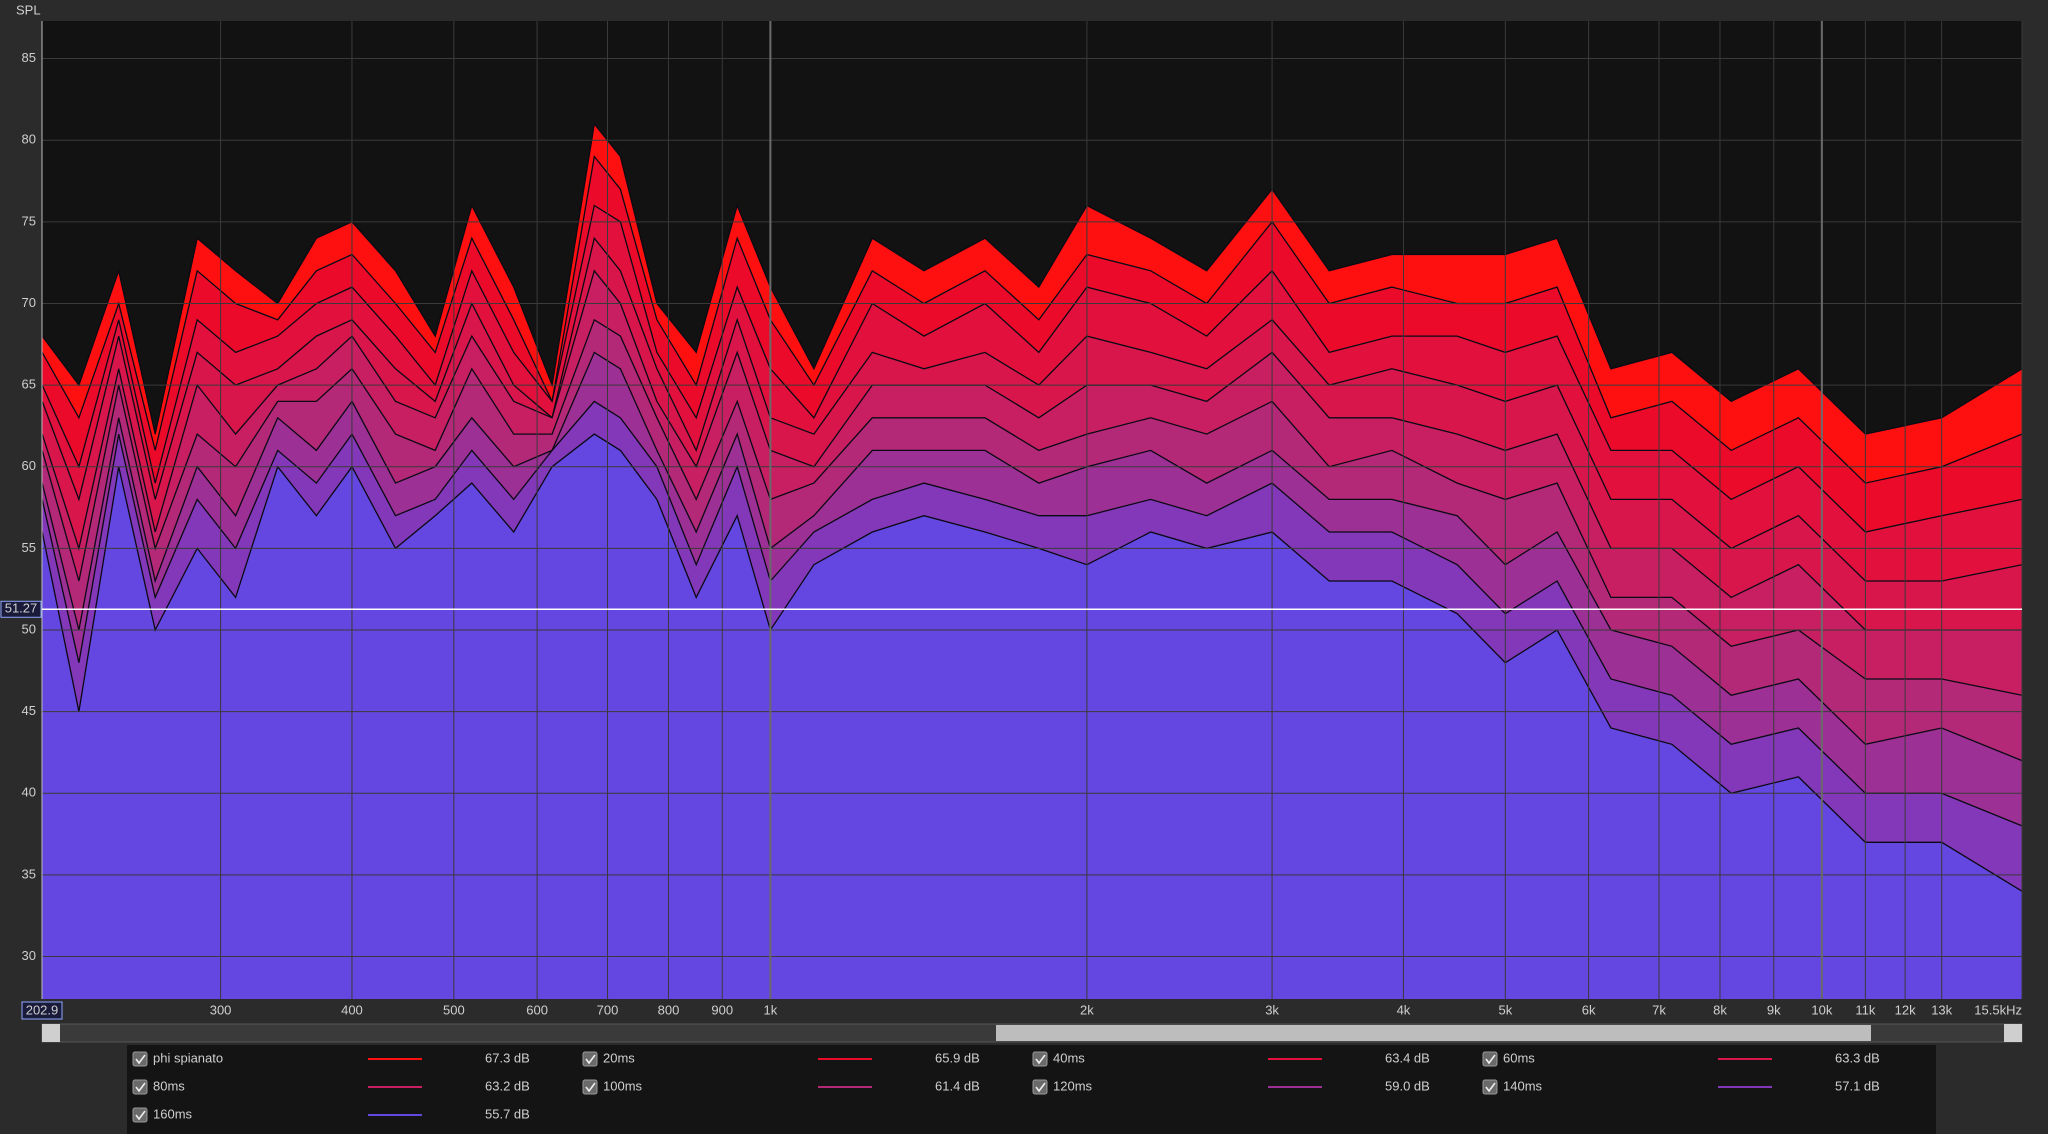  What do you see at coordinates (1519, 1057) in the screenshot?
I see `legend-name: 60ms` at bounding box center [1519, 1057].